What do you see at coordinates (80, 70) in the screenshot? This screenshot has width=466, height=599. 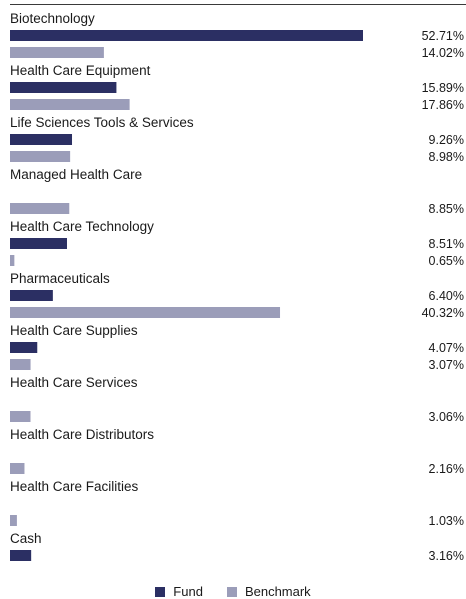 I see `category-label: Health Care Equipment` at bounding box center [80, 70].